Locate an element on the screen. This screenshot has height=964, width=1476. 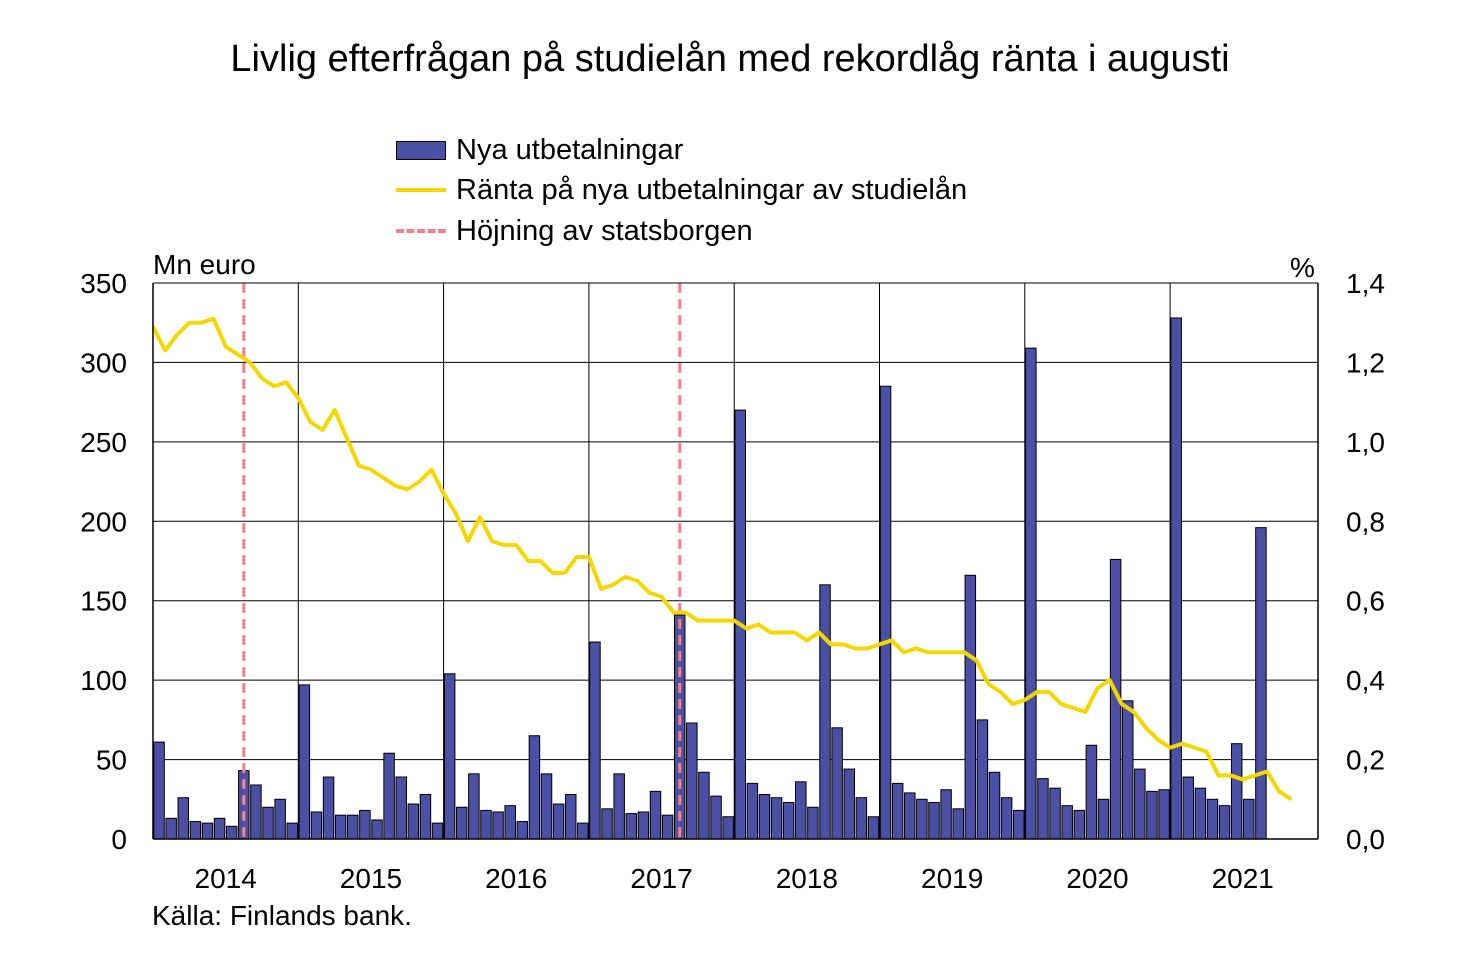
legend-item-guarantee: Höjning av statsborgen is located at coordinates (574, 231).